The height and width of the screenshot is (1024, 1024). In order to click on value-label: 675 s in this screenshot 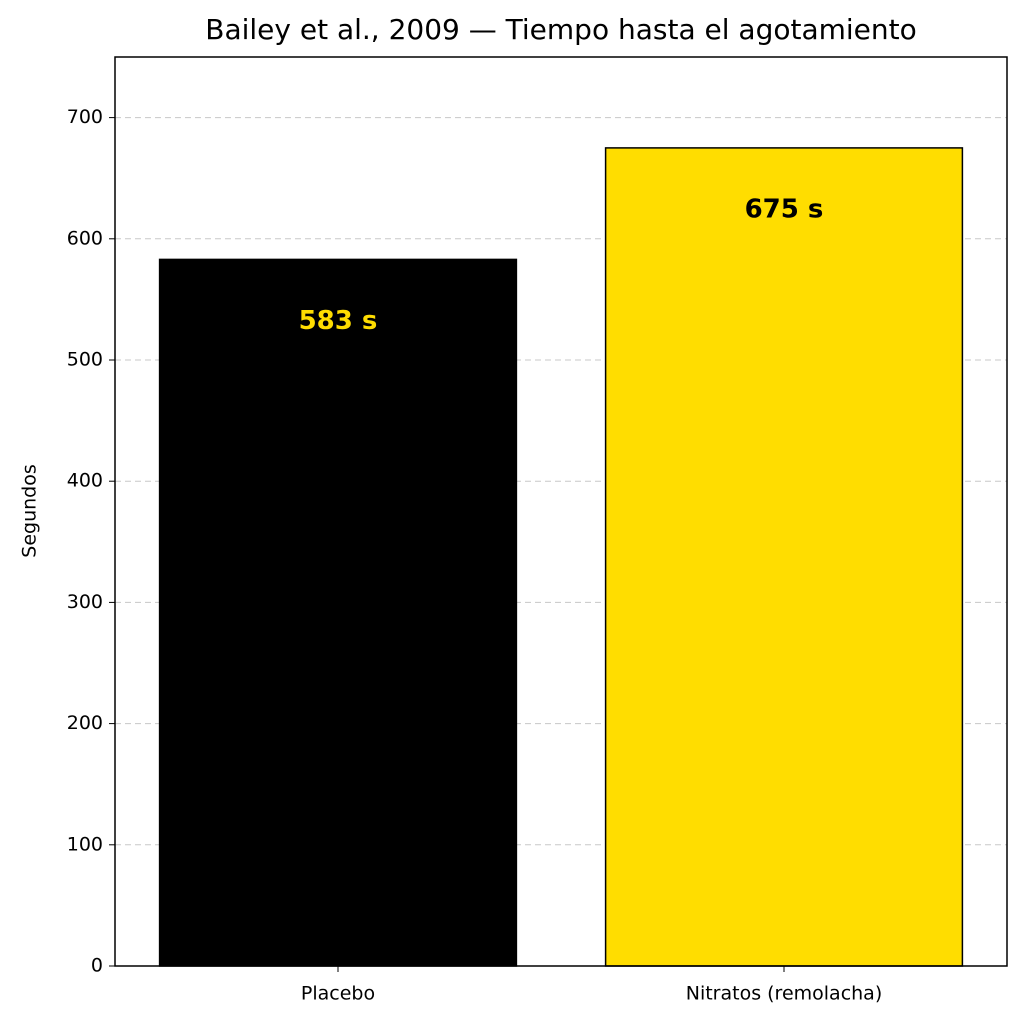, I will do `click(784, 209)`.